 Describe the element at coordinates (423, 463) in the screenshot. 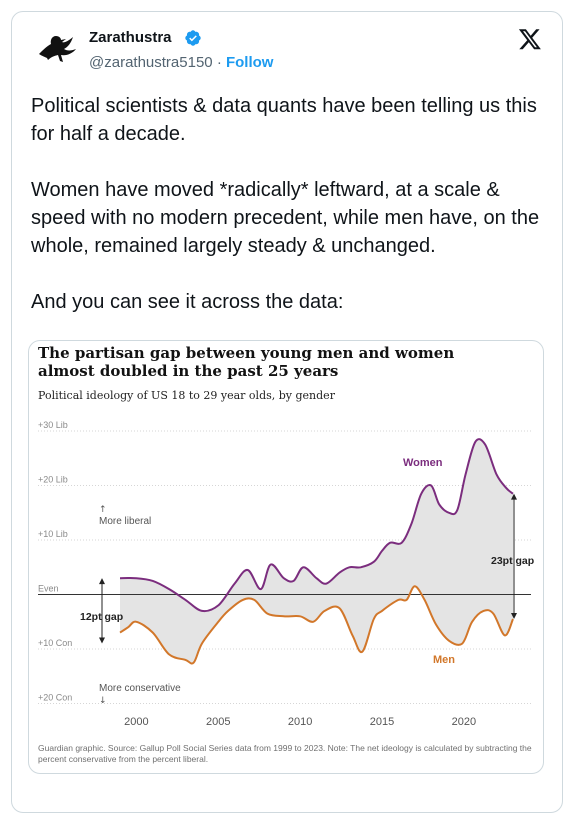

I see `women-series-label: Women` at that location.